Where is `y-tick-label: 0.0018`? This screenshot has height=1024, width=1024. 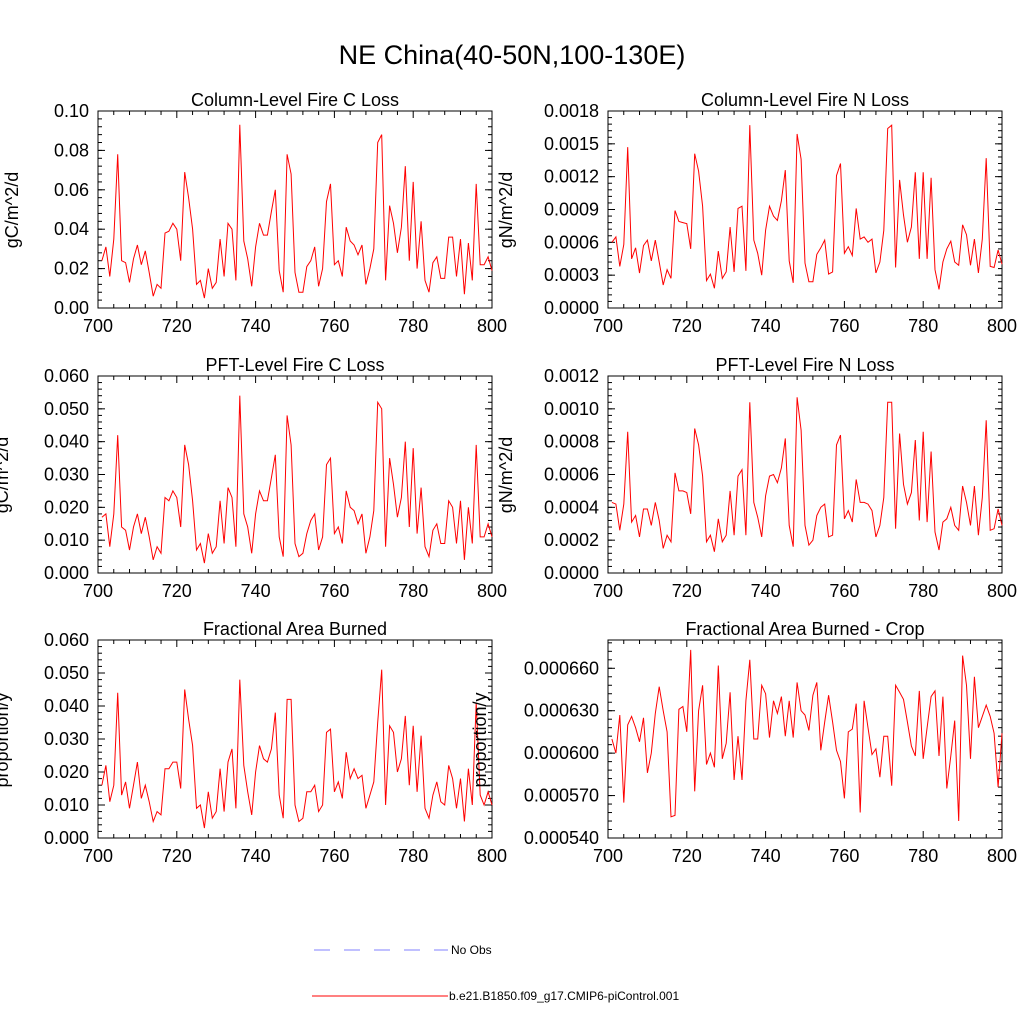 y-tick-label: 0.0018 is located at coordinates (571, 111).